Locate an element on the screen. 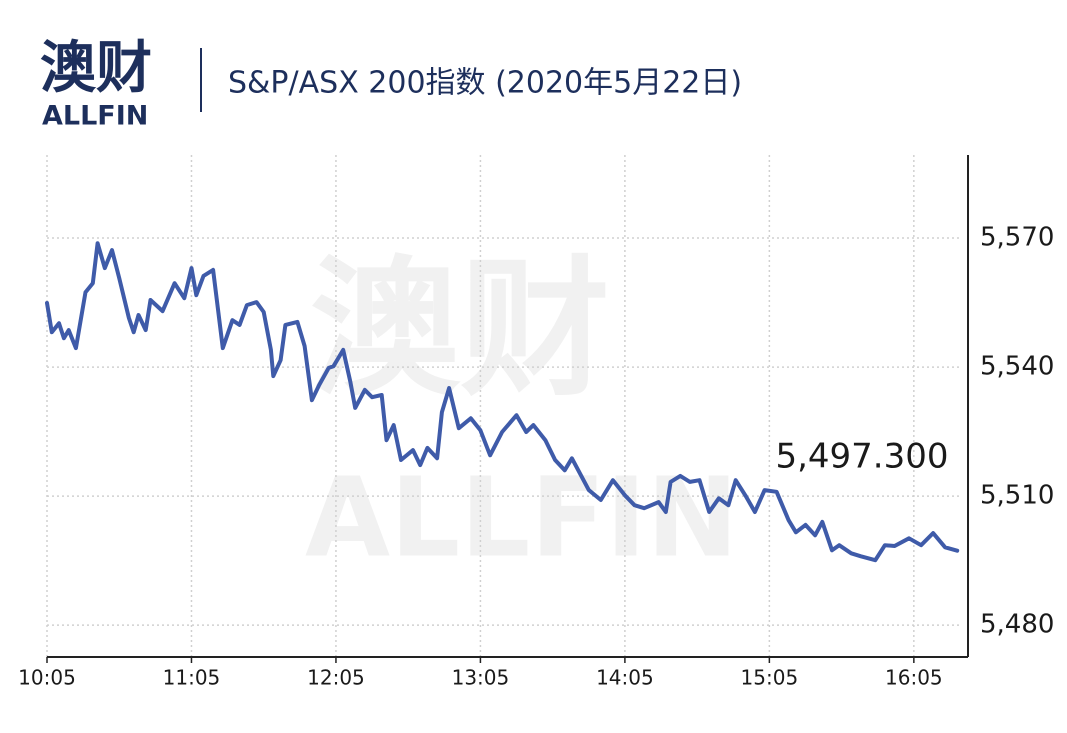  y-tick-label: 5,480 is located at coordinates (1017, 625).